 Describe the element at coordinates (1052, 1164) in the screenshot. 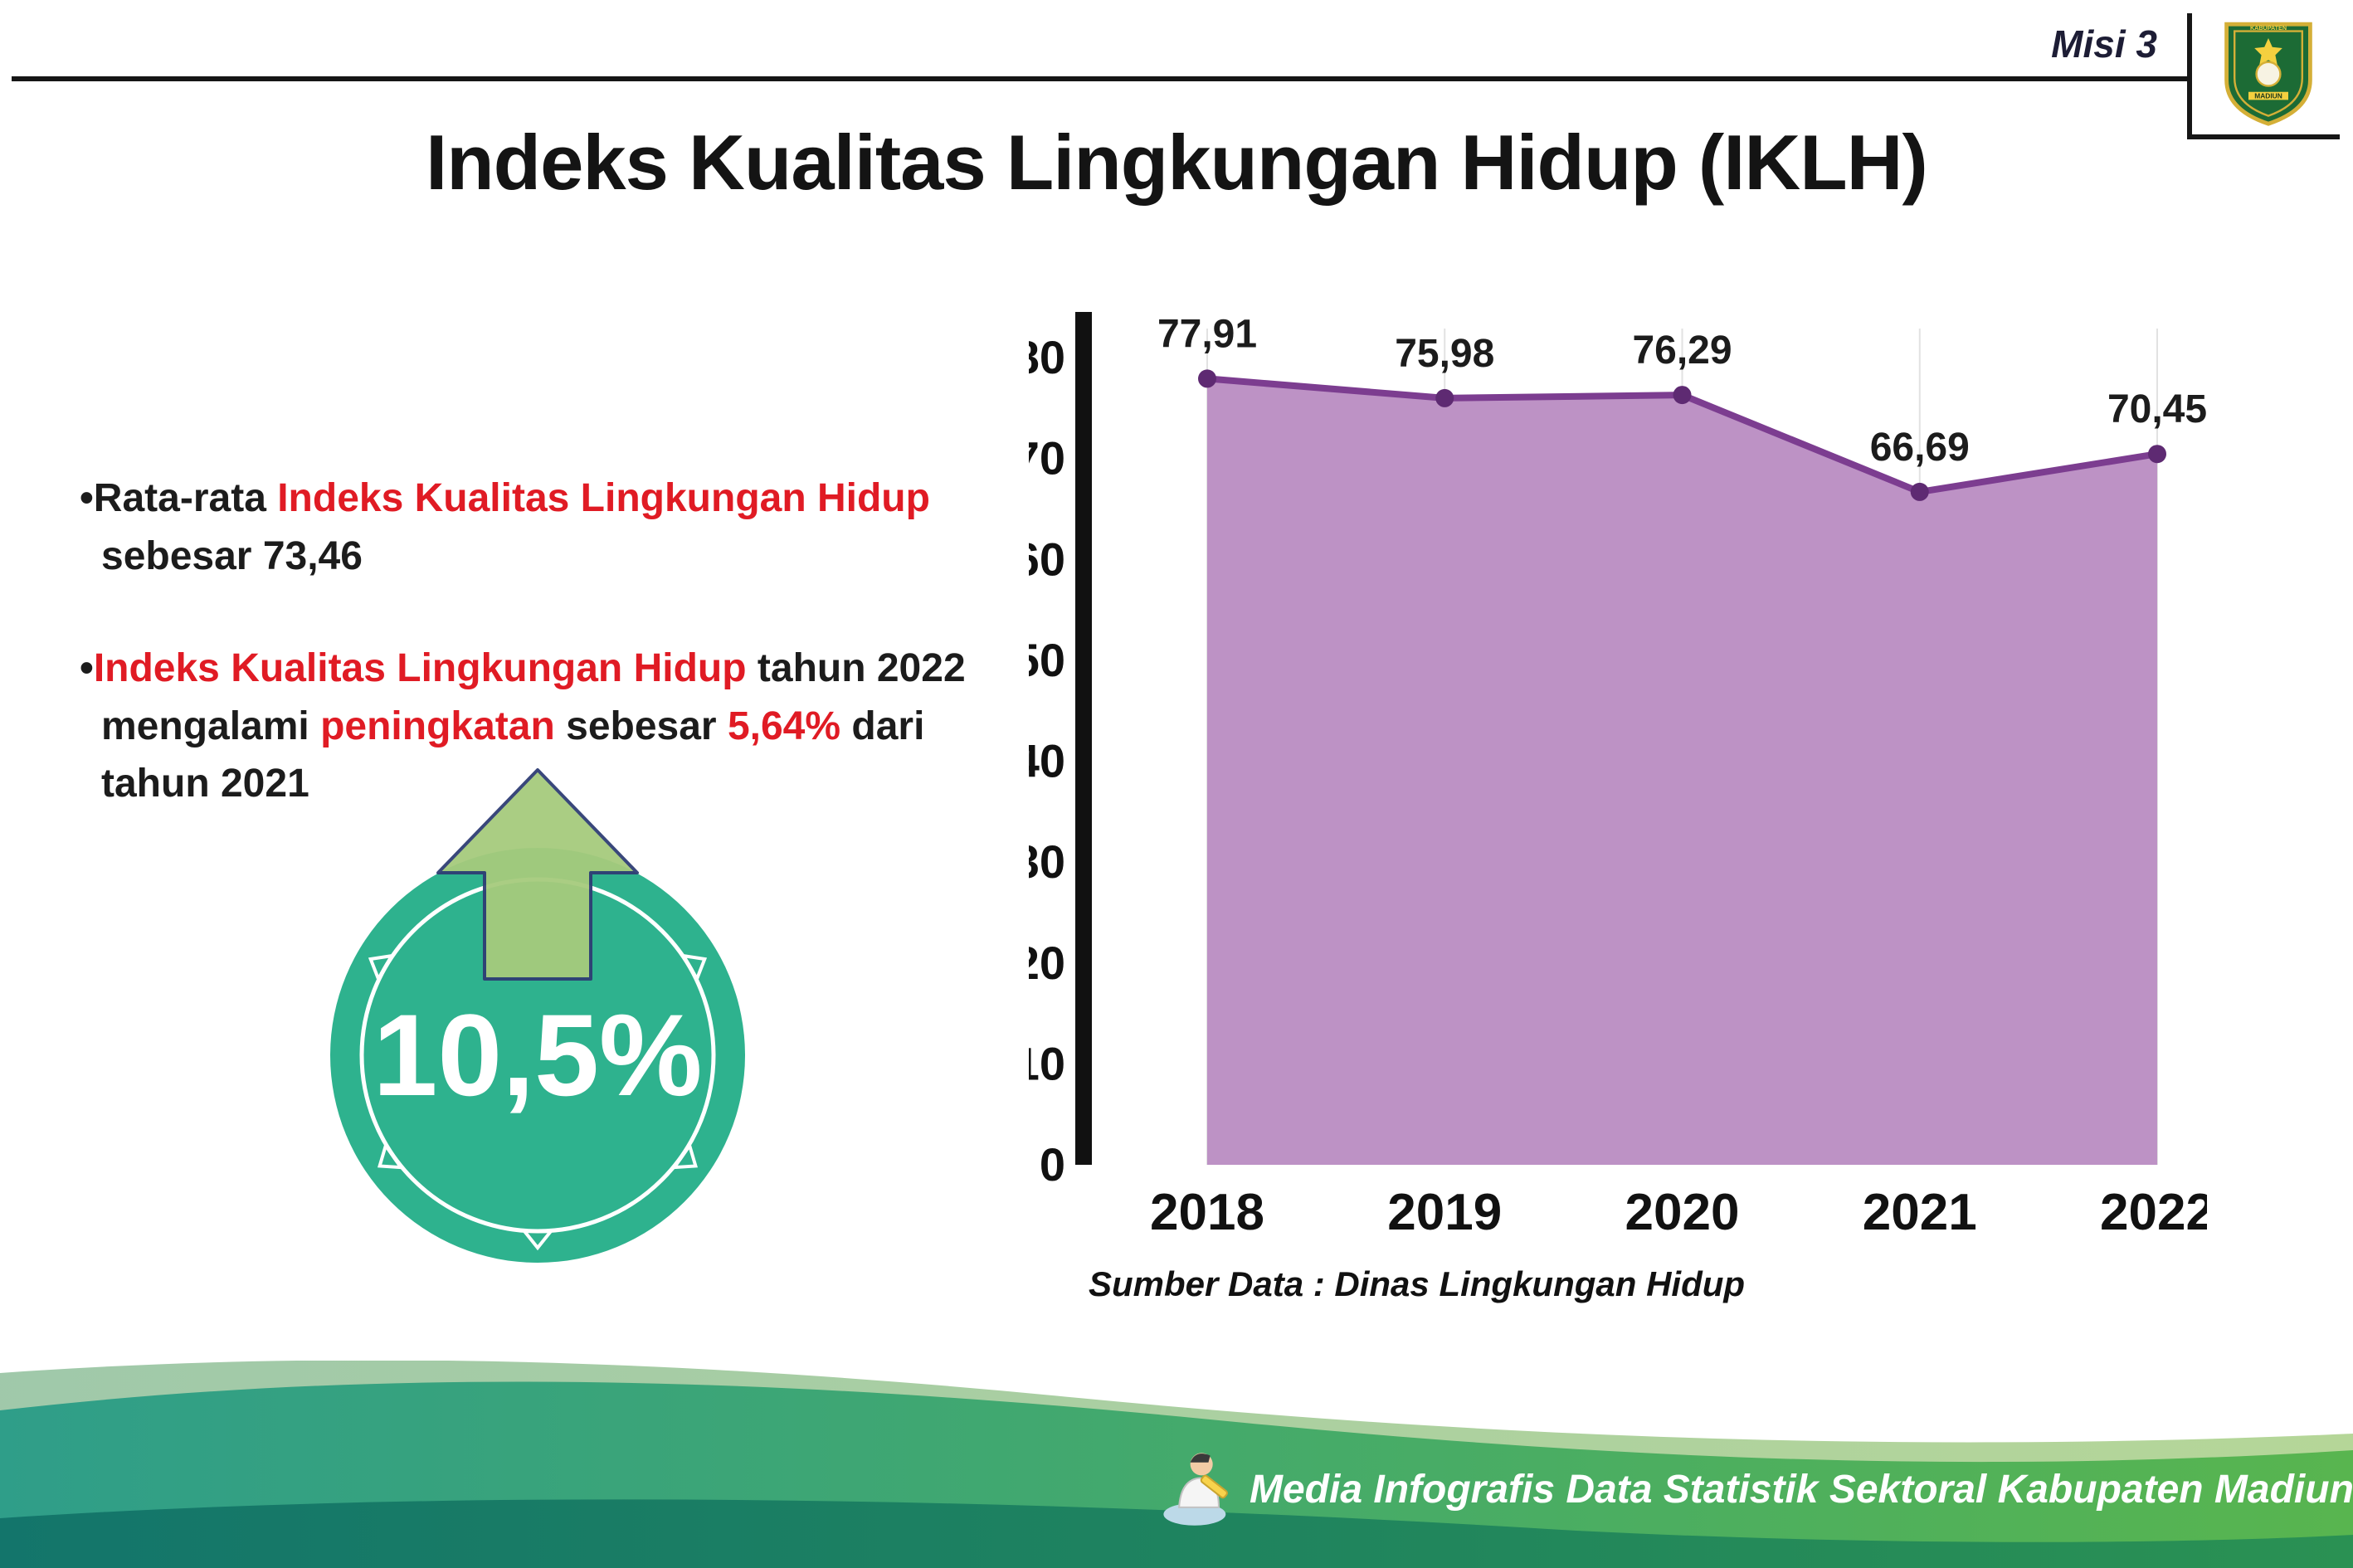

I see `y-tick-label: 0` at that location.